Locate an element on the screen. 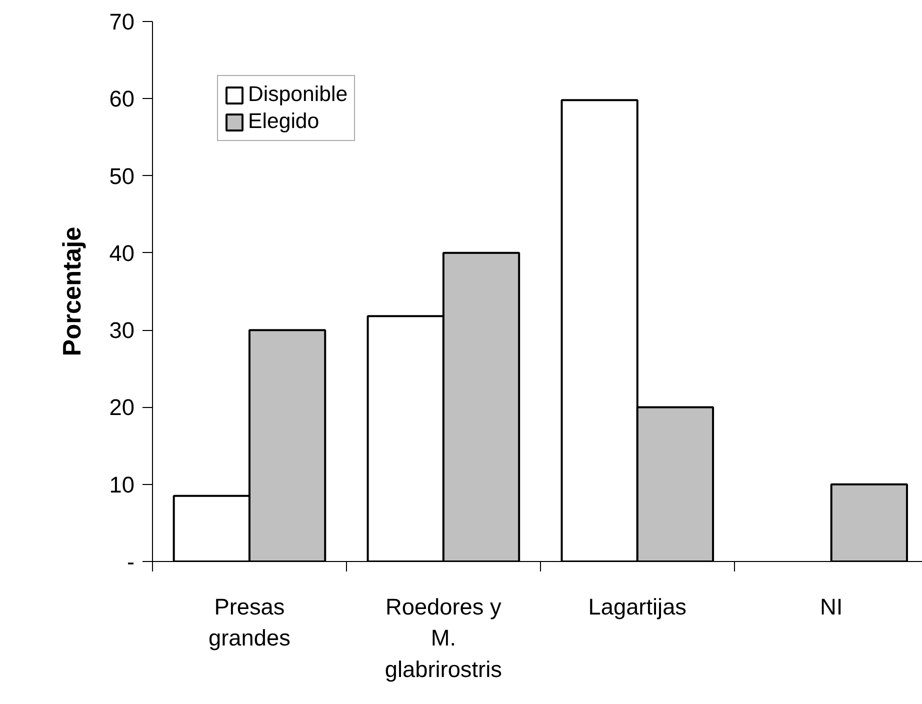 The image size is (922, 704). legend-label: Elegido is located at coordinates (284, 121).